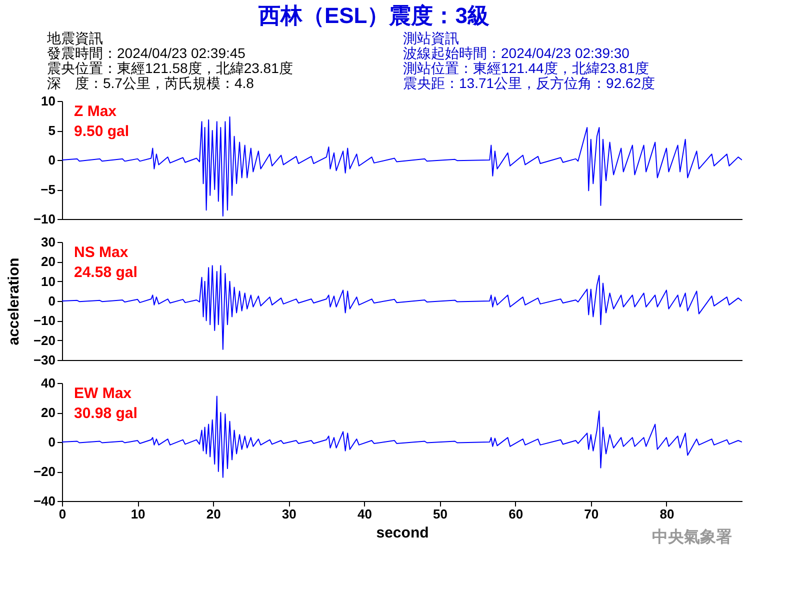 This screenshot has height=600, width=800. I want to click on y-tick-label: 40, so click(48, 383).